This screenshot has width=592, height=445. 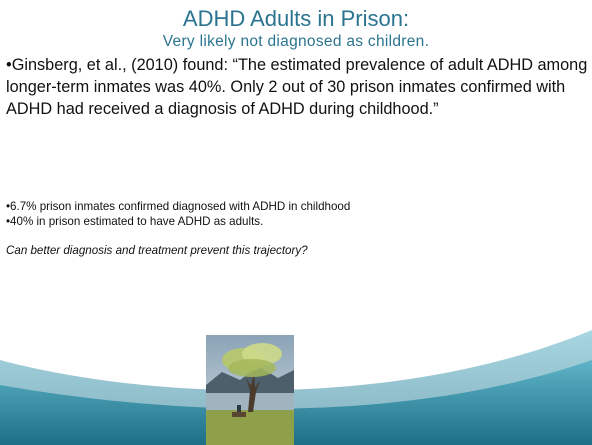 What do you see at coordinates (250, 390) in the screenshot?
I see `photo` at bounding box center [250, 390].